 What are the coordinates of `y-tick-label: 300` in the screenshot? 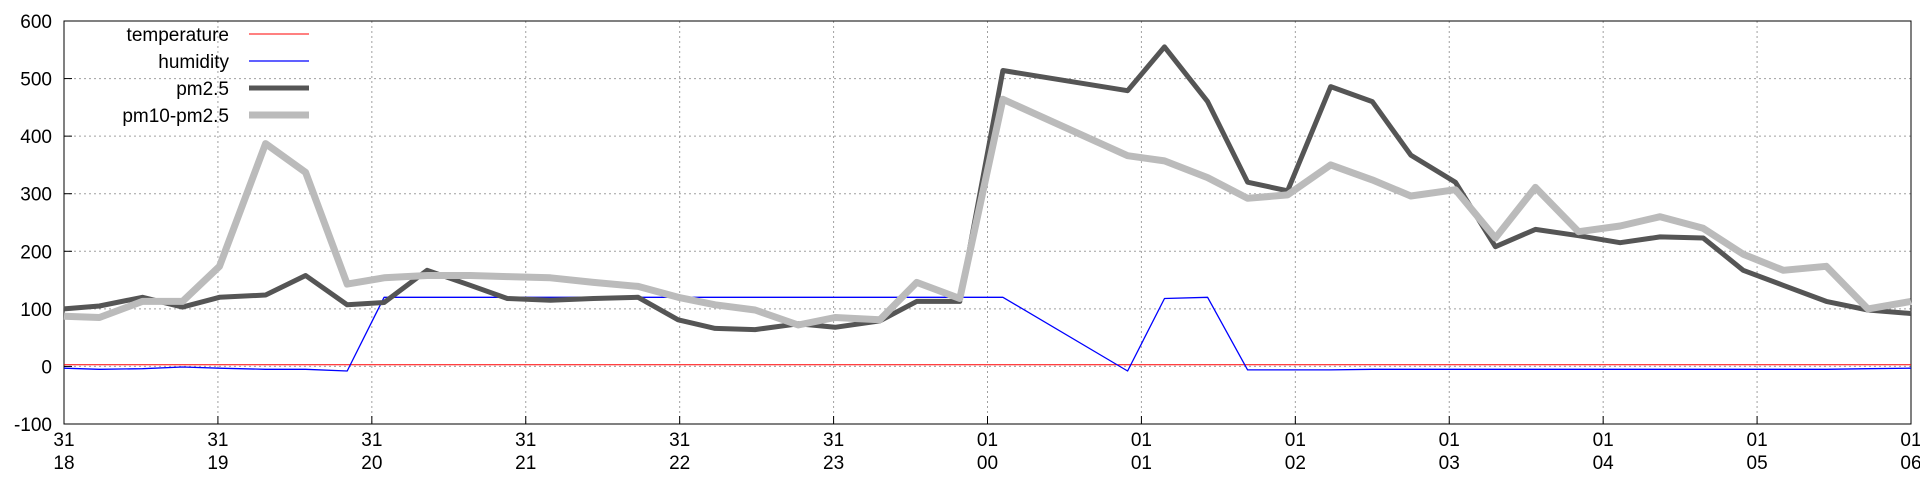 It's located at (36, 195).